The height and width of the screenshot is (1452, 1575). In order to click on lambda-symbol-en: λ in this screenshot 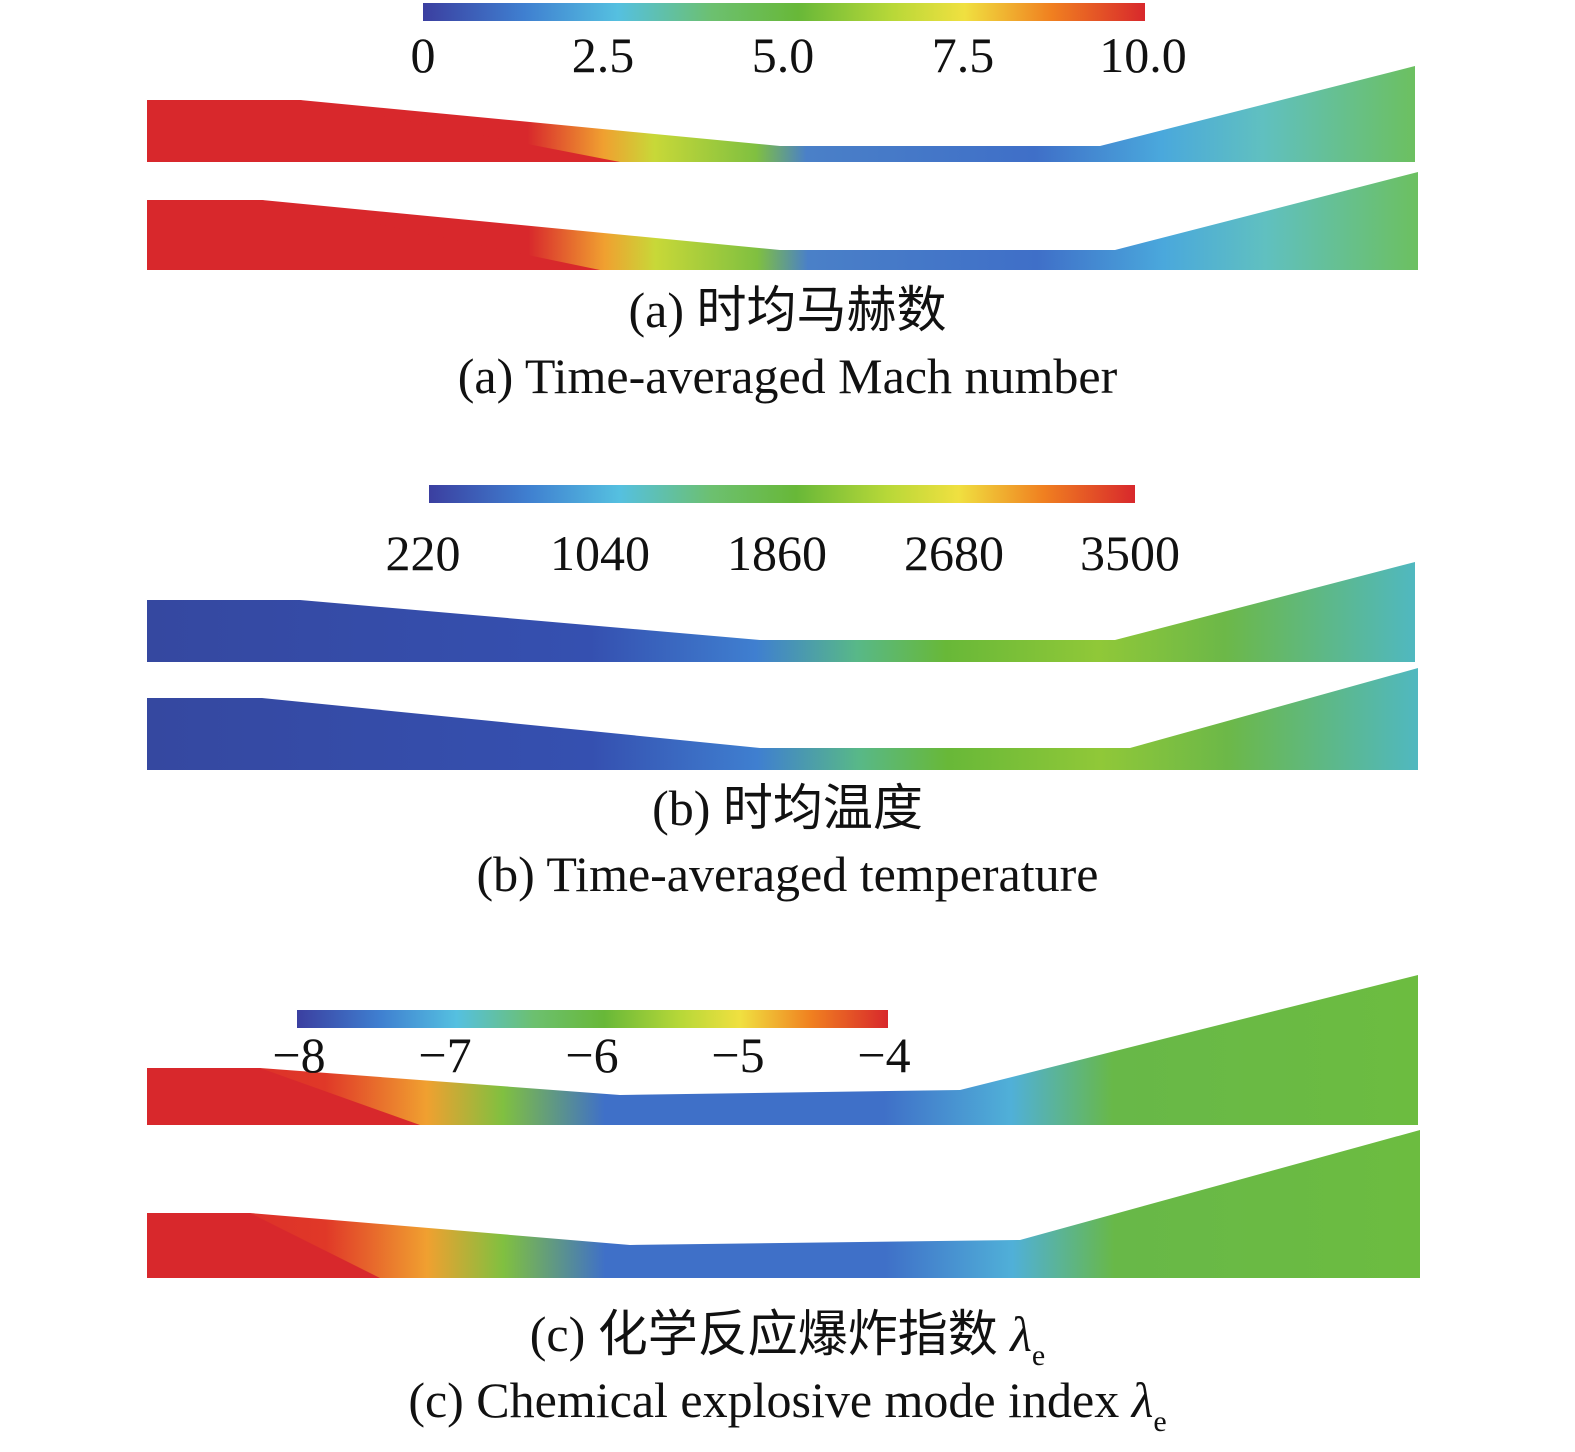, I will do `click(1142, 1400)`.